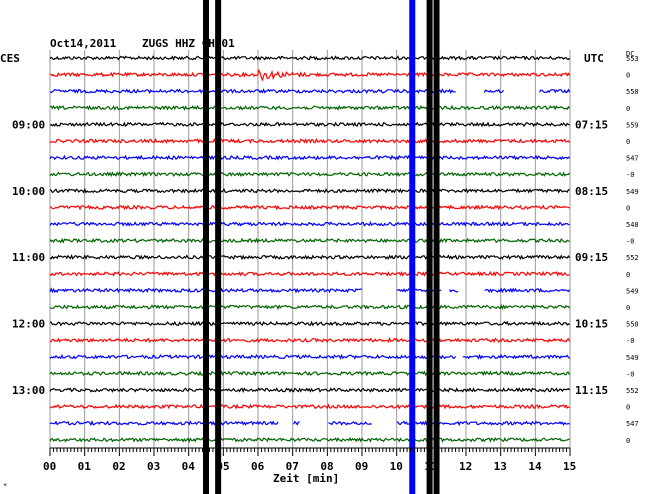 The width and height of the screenshot is (650, 494). What do you see at coordinates (28, 324) in the screenshot?
I see `left-time-label: 12:00` at bounding box center [28, 324].